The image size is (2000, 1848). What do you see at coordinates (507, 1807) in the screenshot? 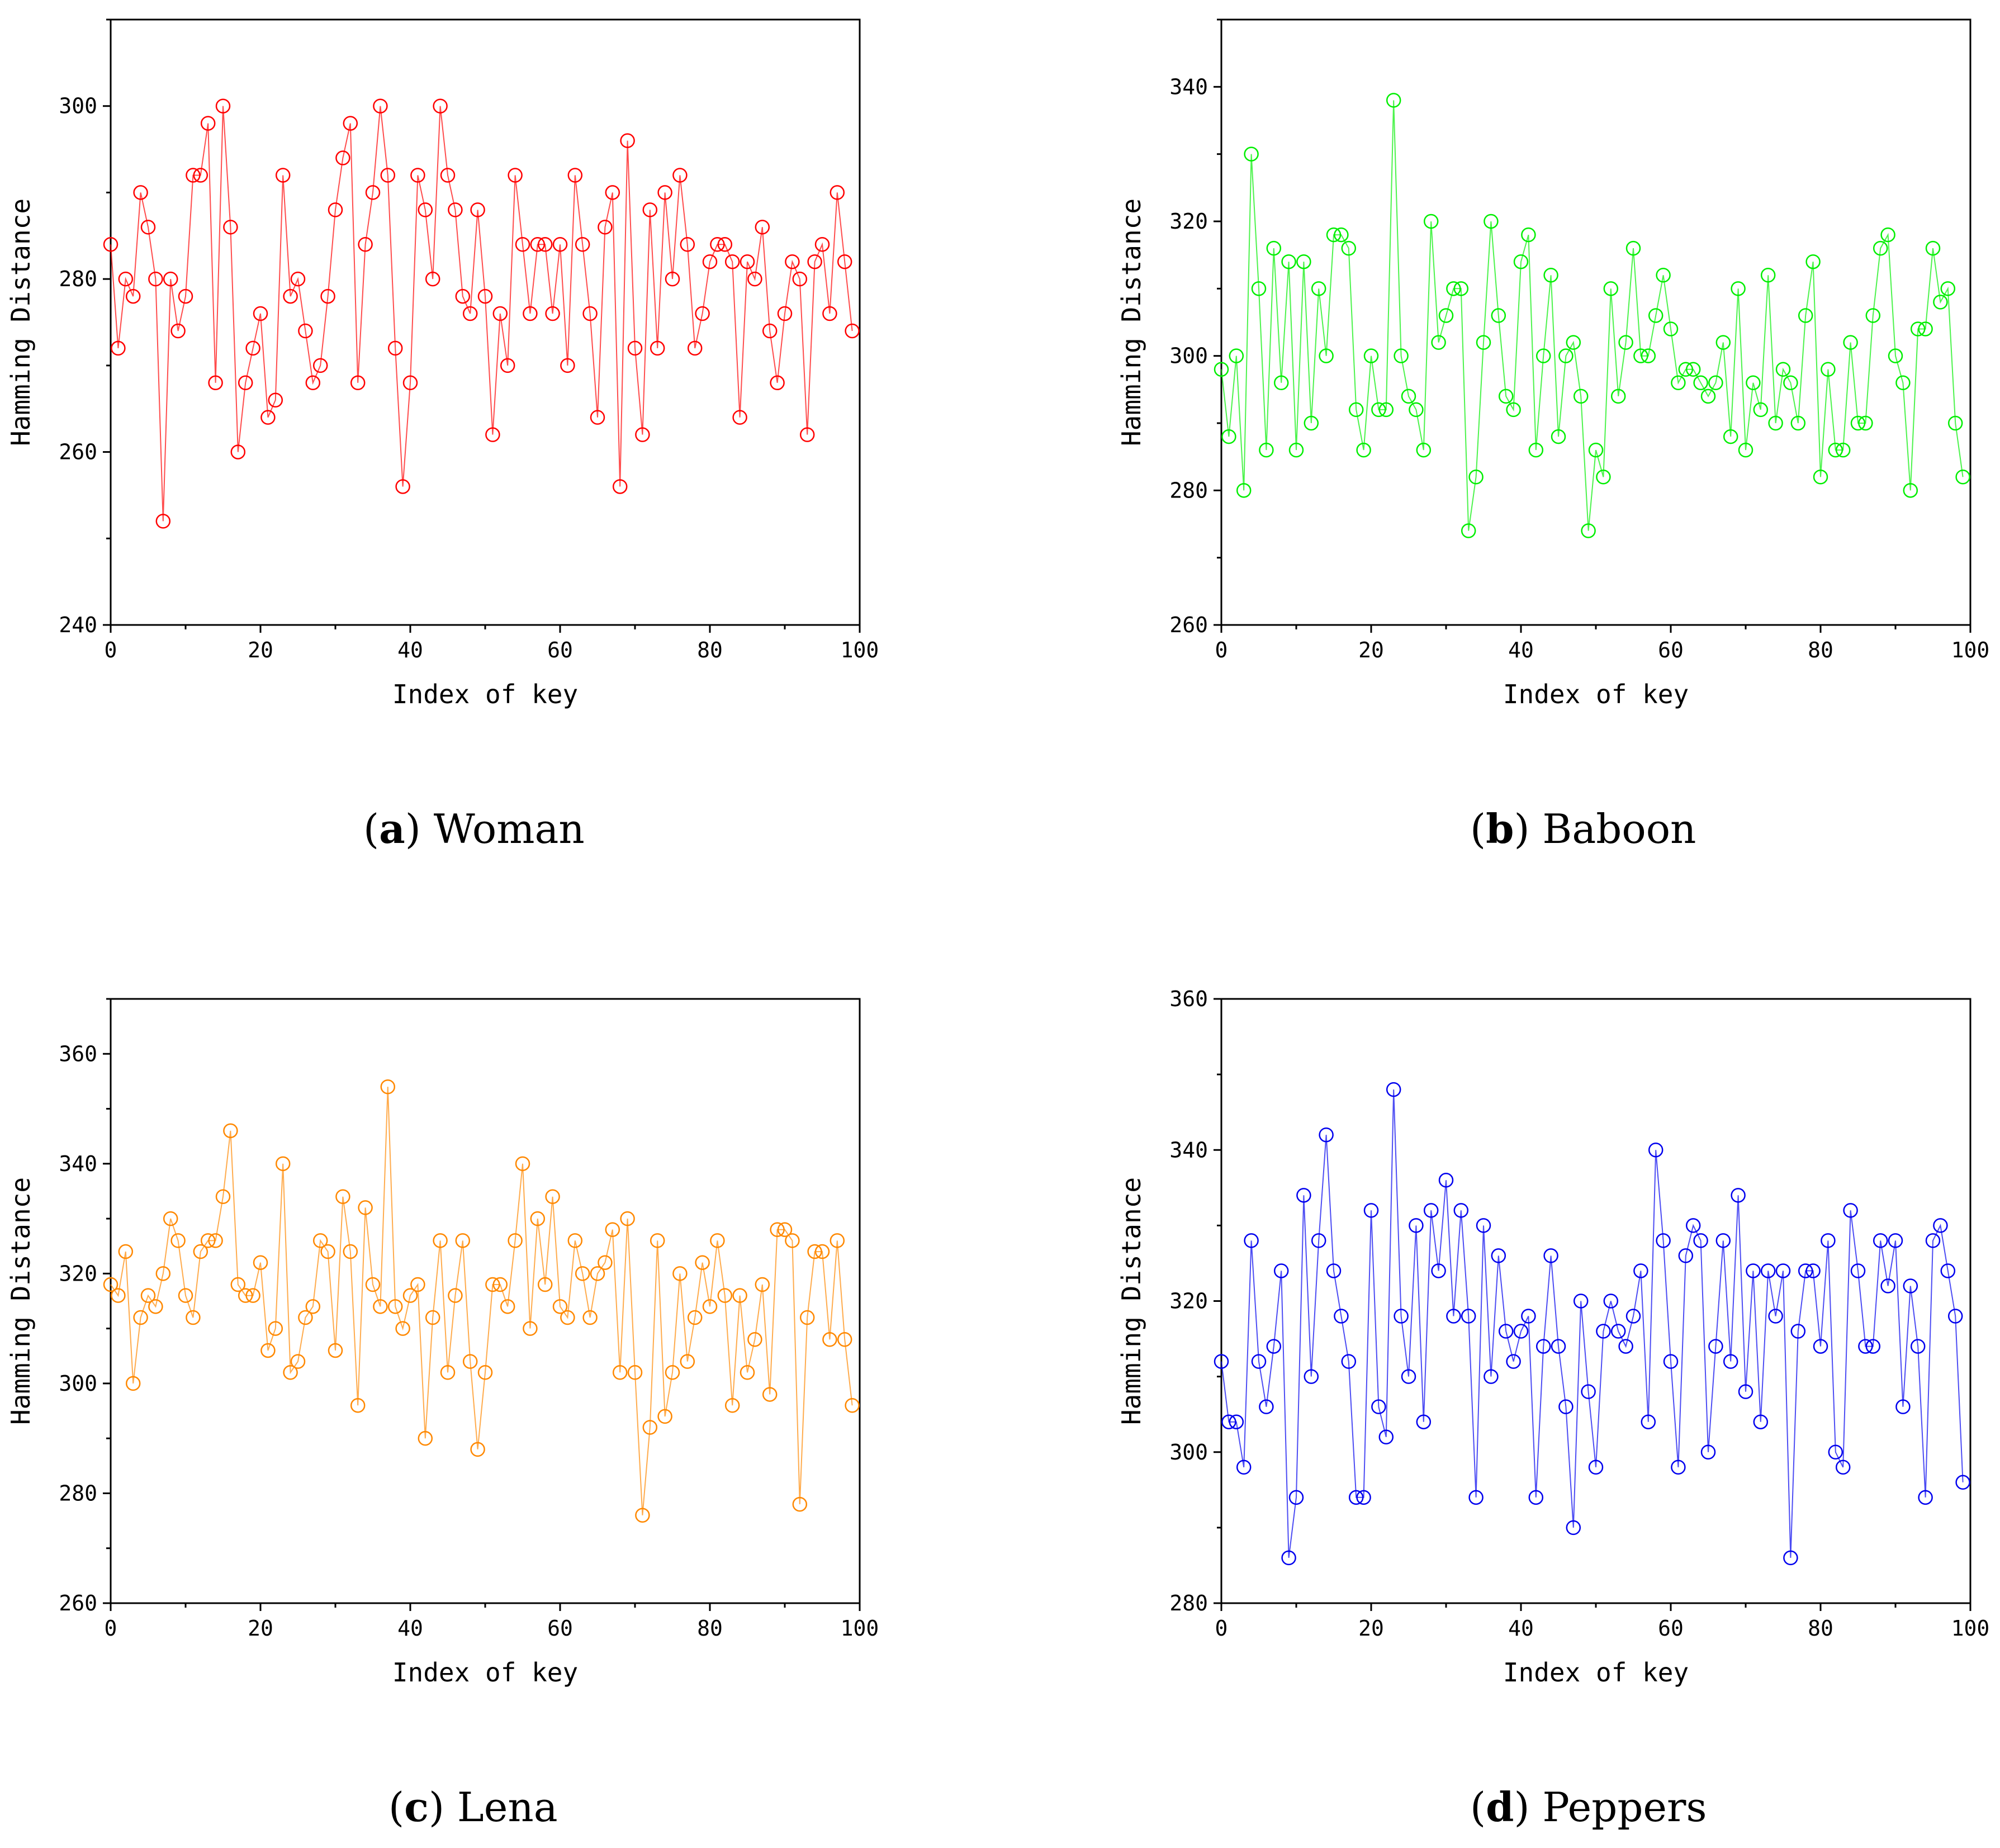
I see `caption-text: Lena` at bounding box center [507, 1807].